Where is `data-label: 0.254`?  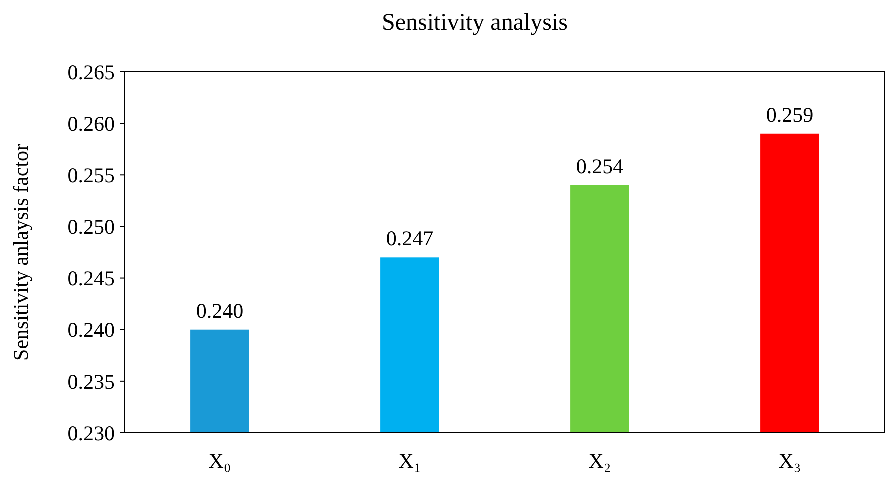
data-label: 0.254 is located at coordinates (600, 166).